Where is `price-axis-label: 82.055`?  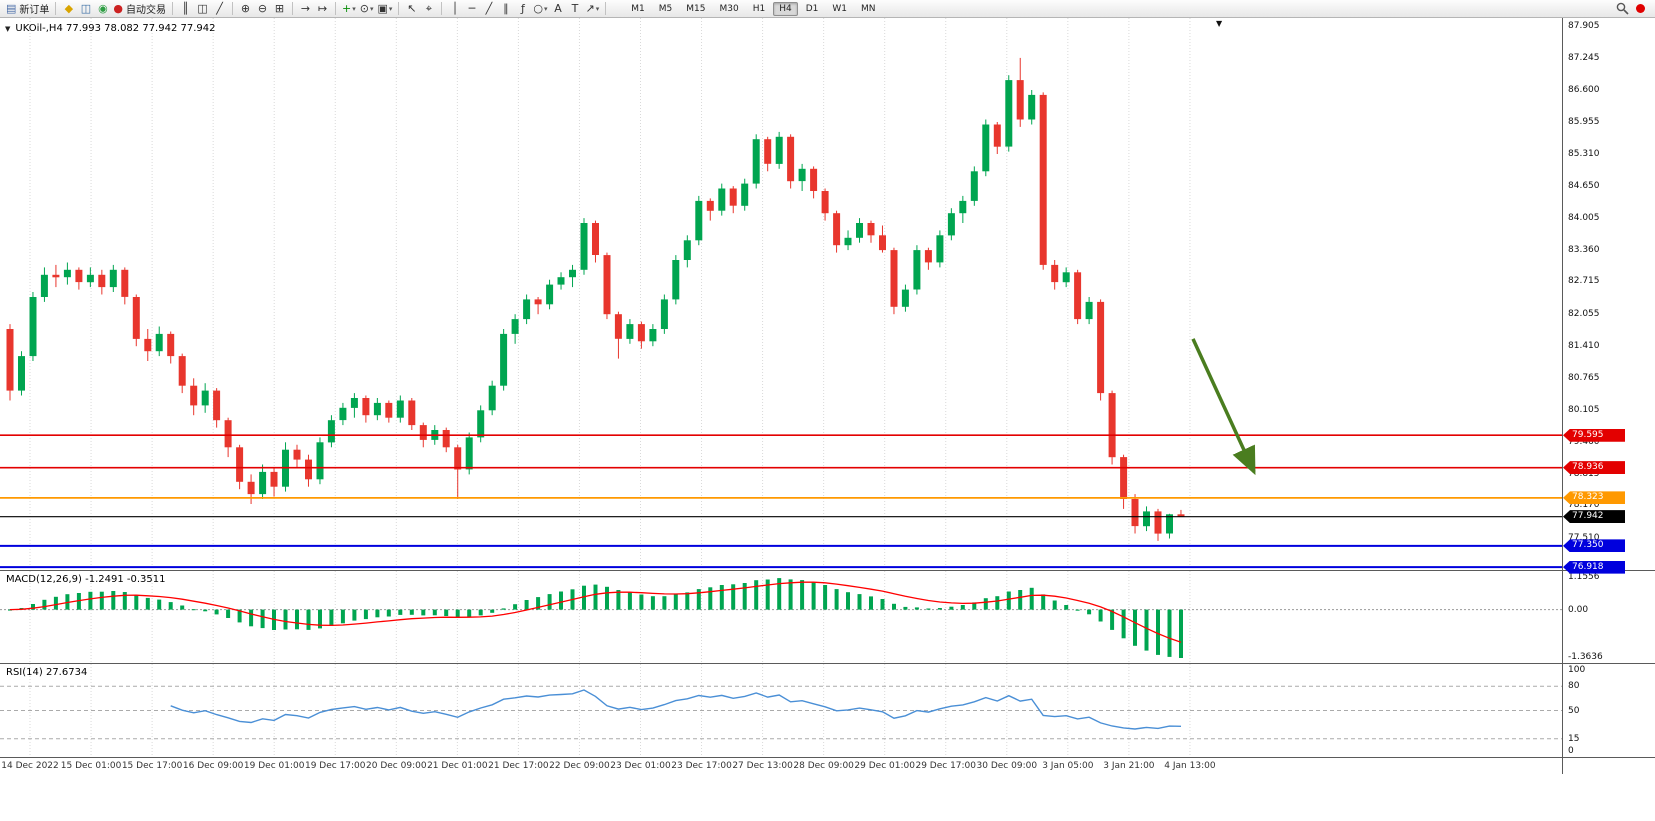 price-axis-label: 82.055 is located at coordinates (1584, 313).